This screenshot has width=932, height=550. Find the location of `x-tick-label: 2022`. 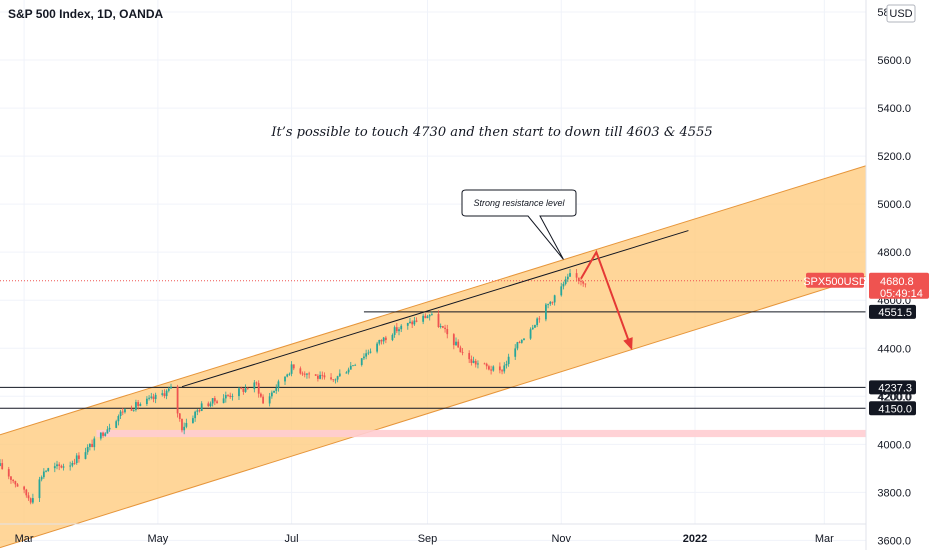

x-tick-label: 2022 is located at coordinates (695, 539).